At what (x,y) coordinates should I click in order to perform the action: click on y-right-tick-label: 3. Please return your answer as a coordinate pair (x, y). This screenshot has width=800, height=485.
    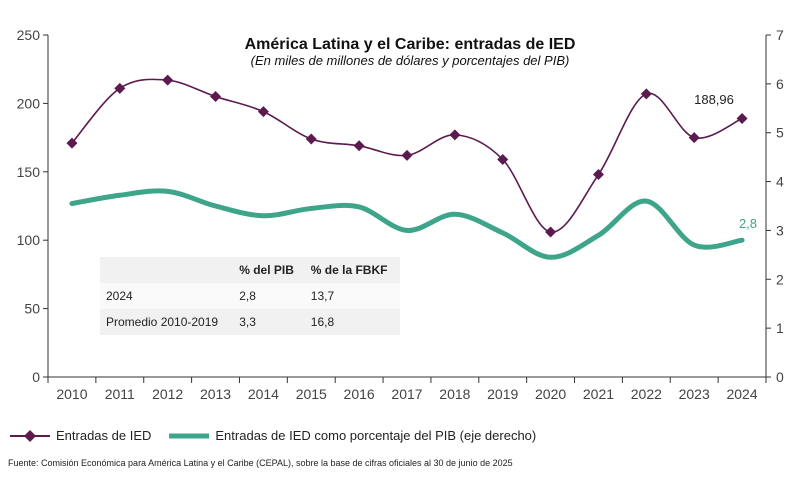
    Looking at the image, I should click on (780, 230).